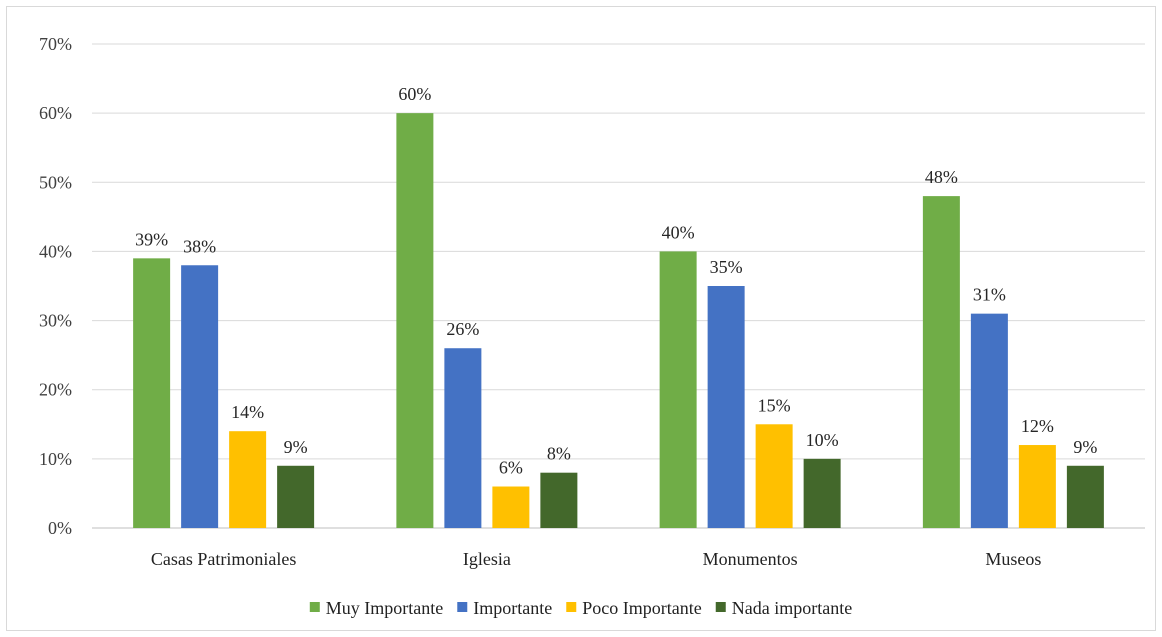 This screenshot has width=1162, height=637. What do you see at coordinates (512, 608) in the screenshot?
I see `legend-label: Importante` at bounding box center [512, 608].